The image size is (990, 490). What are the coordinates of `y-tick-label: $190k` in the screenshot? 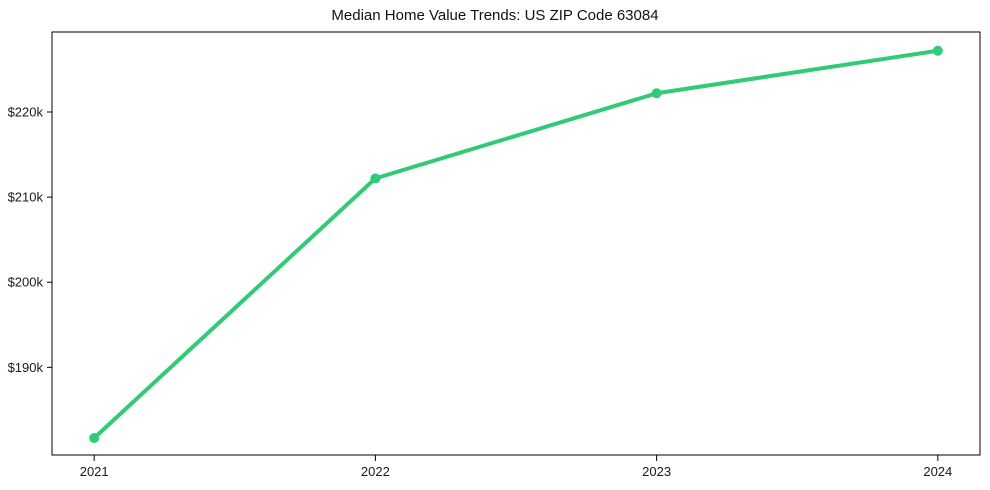 It's located at (26, 367).